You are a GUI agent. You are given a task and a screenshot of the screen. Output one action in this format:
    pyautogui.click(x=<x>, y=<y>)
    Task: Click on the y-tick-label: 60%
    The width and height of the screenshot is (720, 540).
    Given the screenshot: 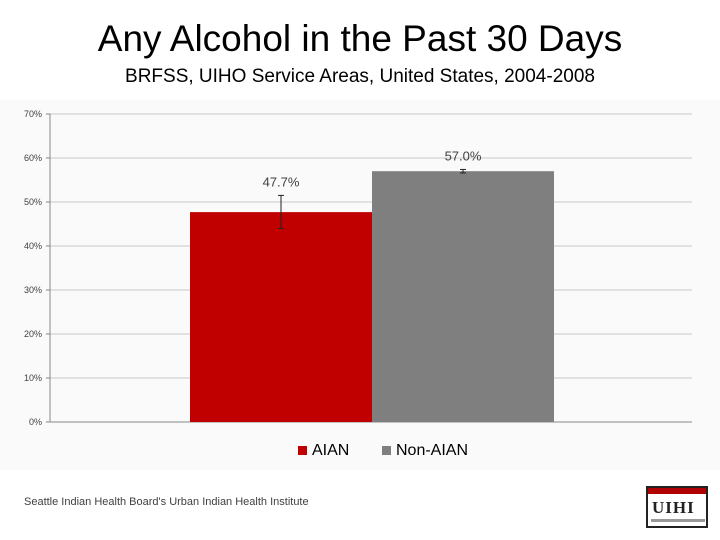 What is the action you would take?
    pyautogui.click(x=33, y=158)
    